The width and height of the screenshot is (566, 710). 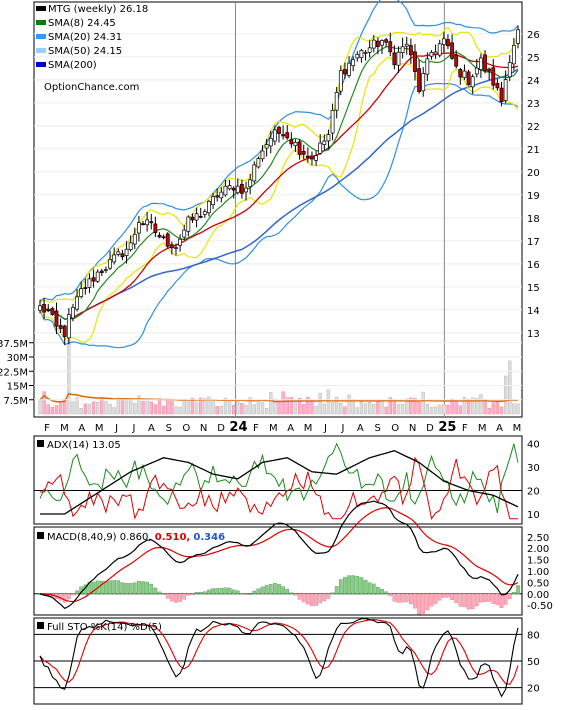 I want to click on x-axis-label: J, so click(x=342, y=428).